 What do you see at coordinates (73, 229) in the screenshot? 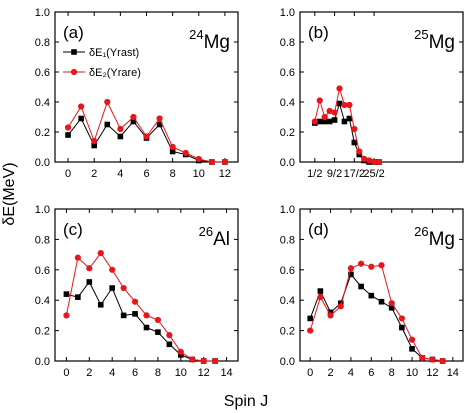
I see `panel-label: (c)` at bounding box center [73, 229].